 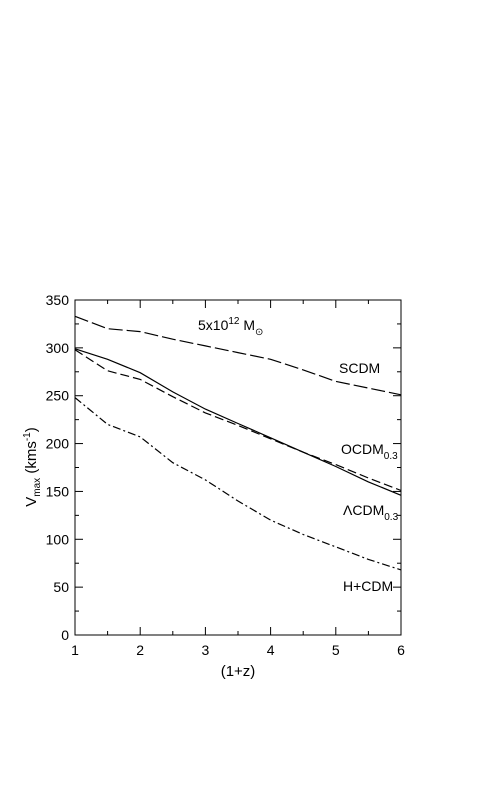 I want to click on y-tick-label: 350, so click(x=58, y=300).